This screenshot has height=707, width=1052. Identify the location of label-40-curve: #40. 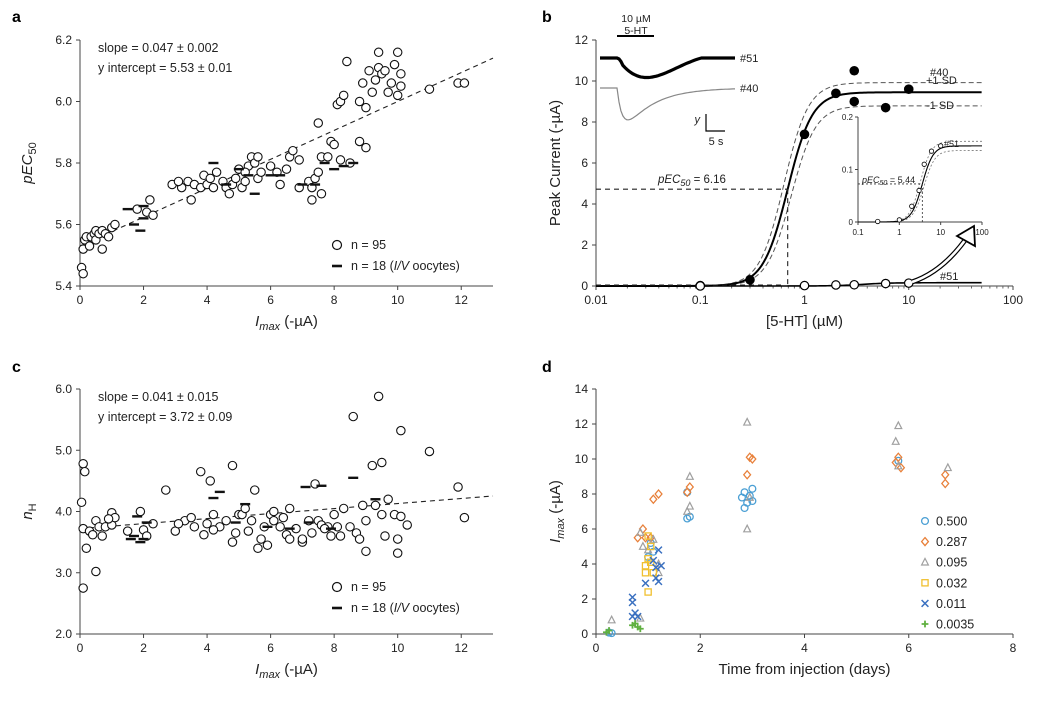
(939, 73).